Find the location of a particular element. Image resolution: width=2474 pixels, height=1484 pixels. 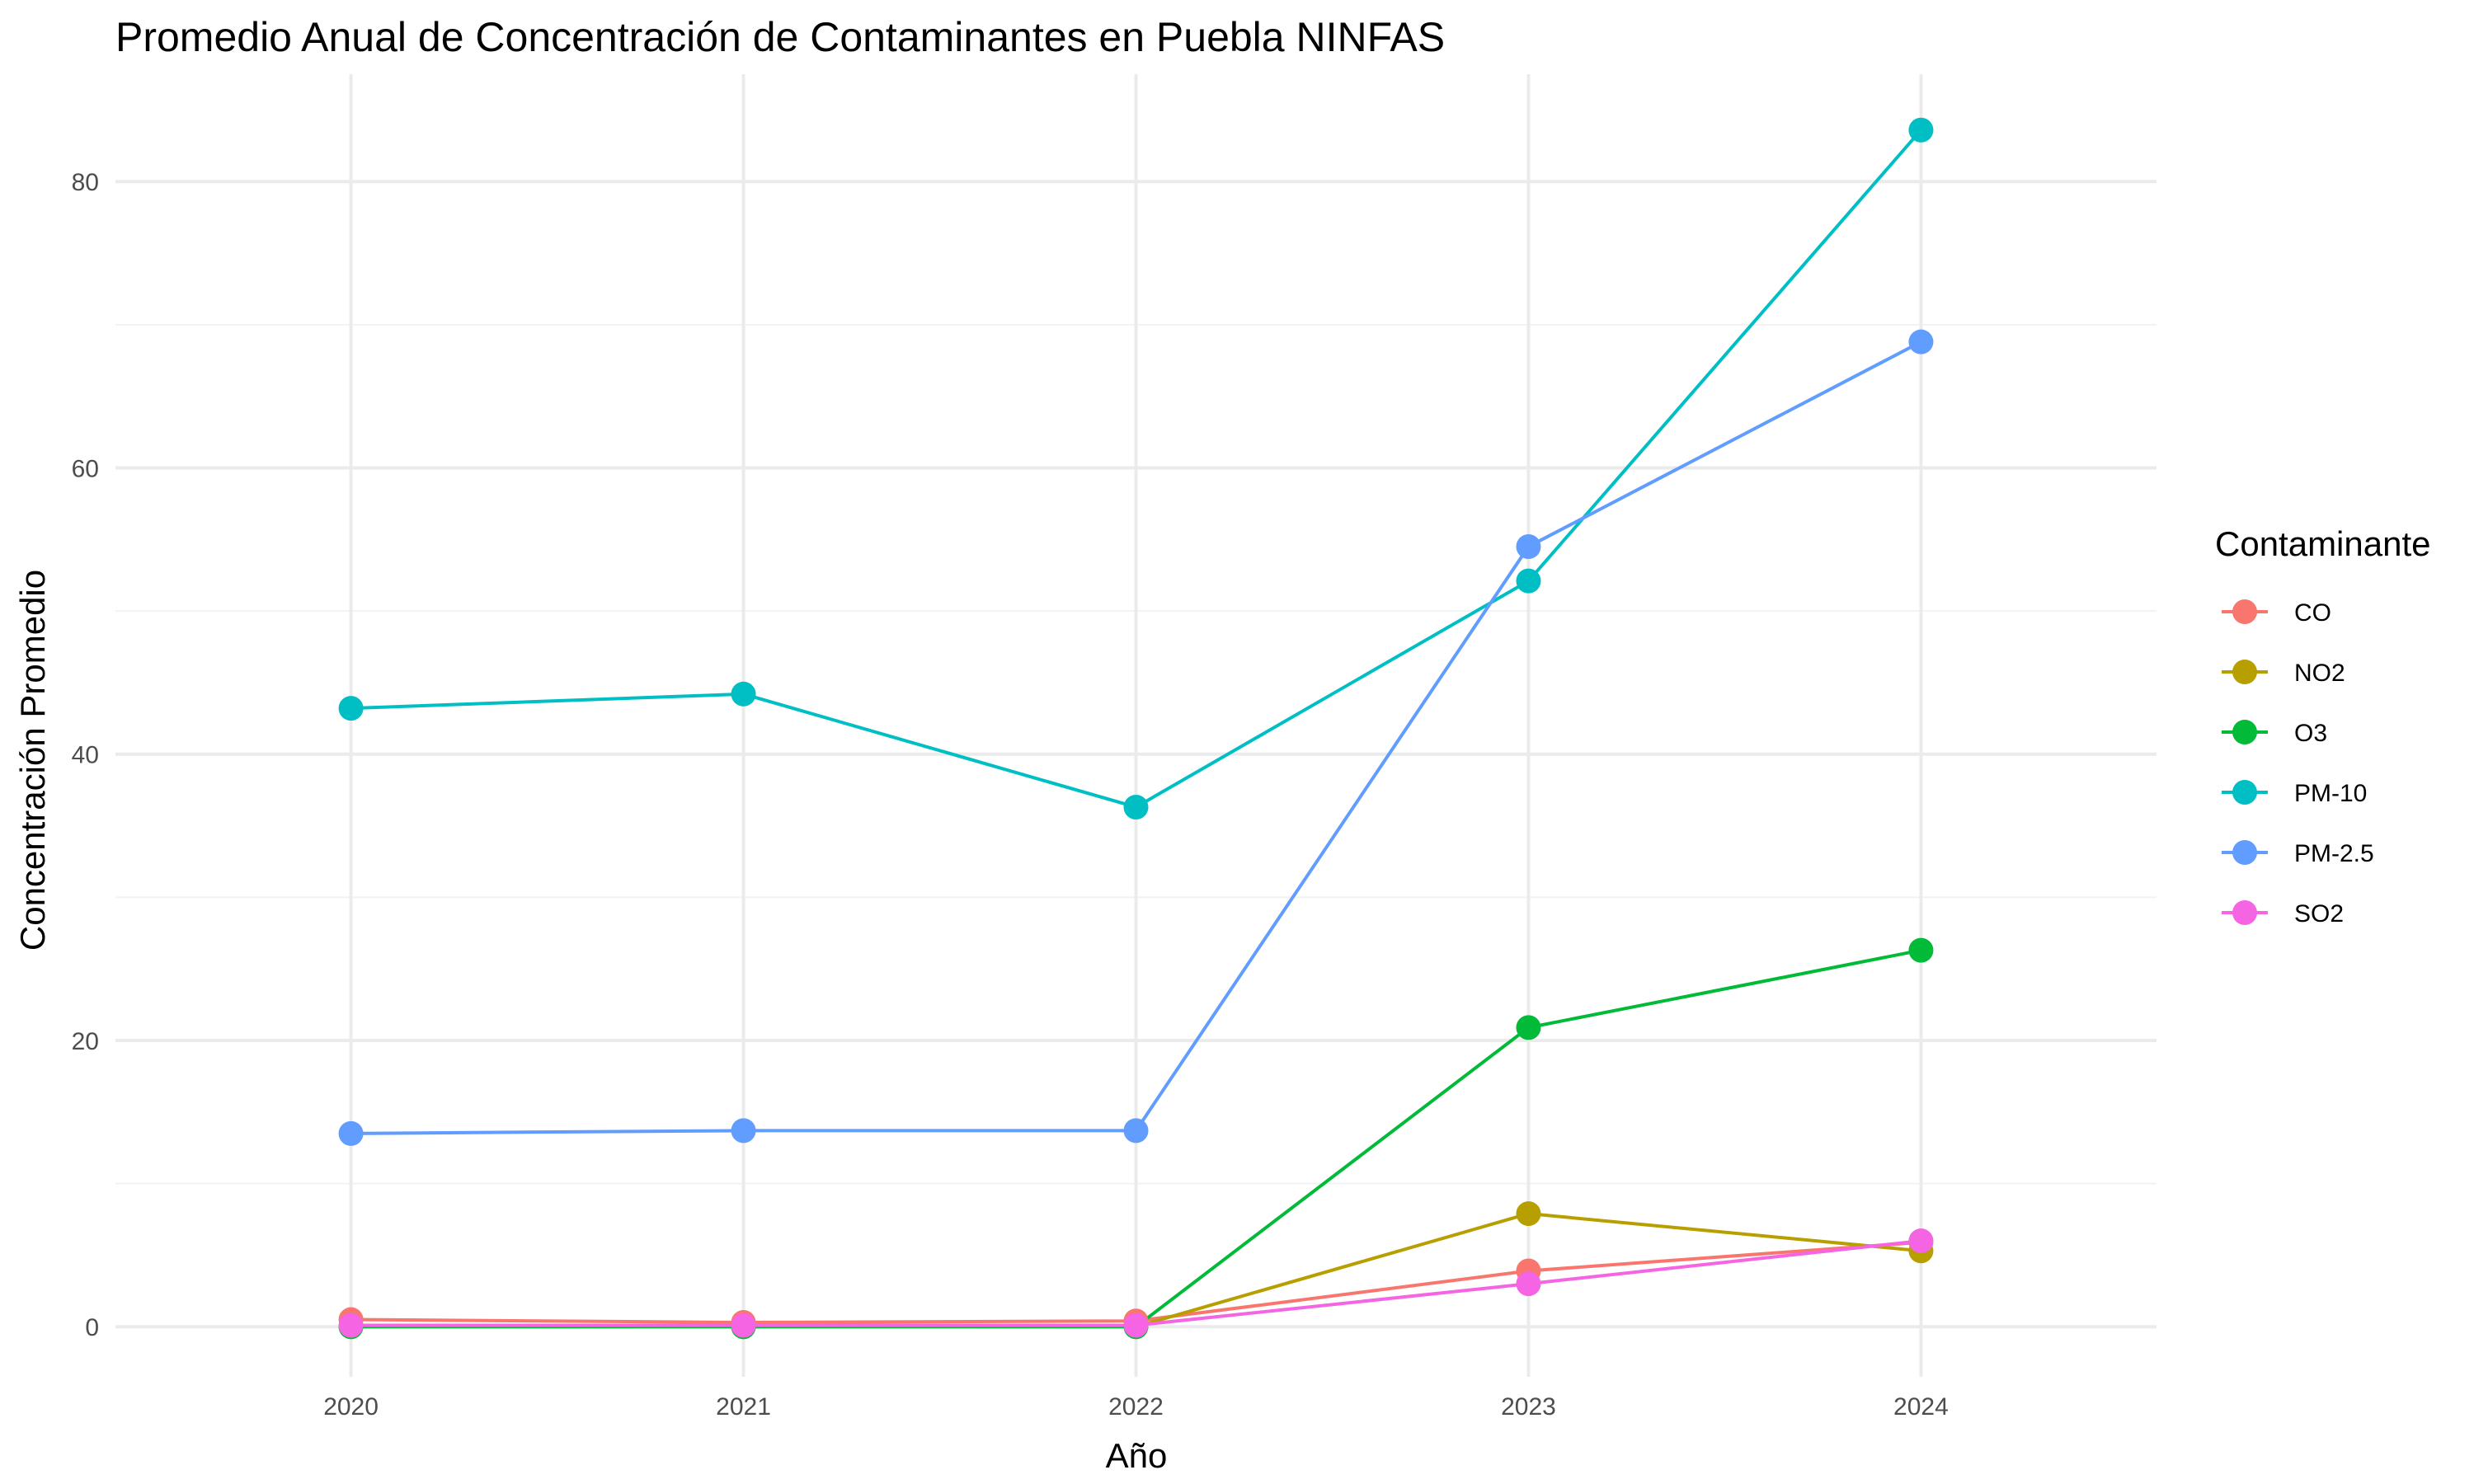

series-points is located at coordinates (1136, 1283).